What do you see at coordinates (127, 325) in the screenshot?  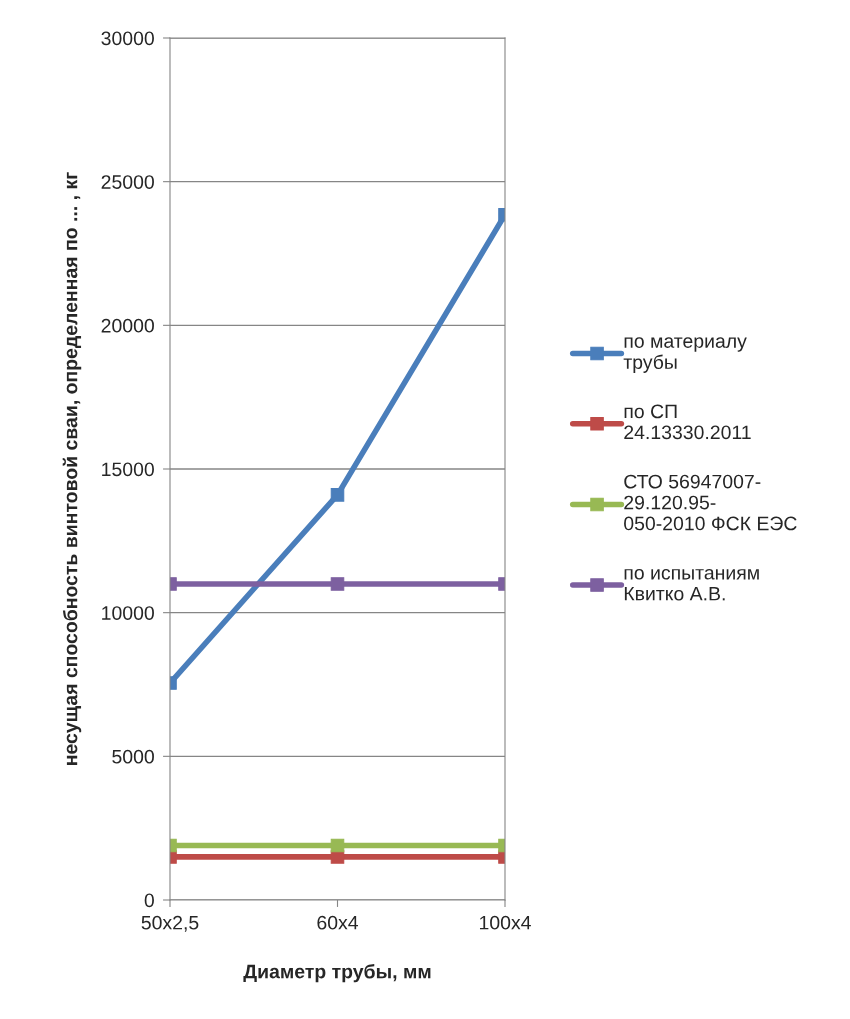 I see `y-tick-label: 20000` at bounding box center [127, 325].